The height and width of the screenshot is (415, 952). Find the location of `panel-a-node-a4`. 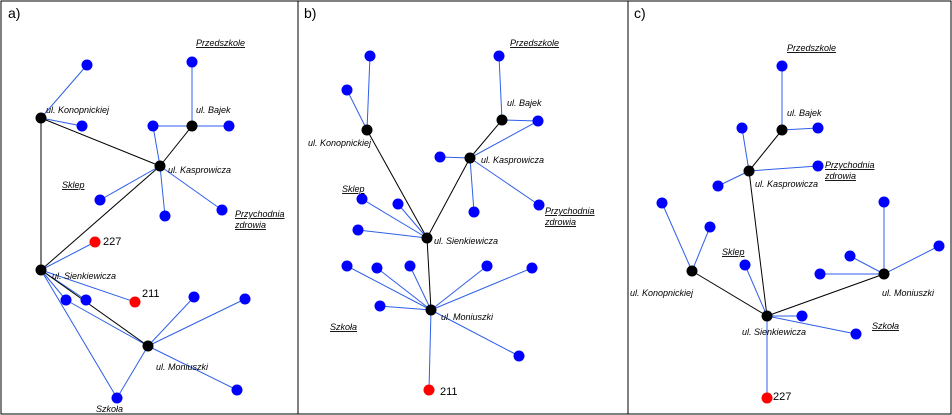

panel-a-node-a4 is located at coordinates (153, 126).